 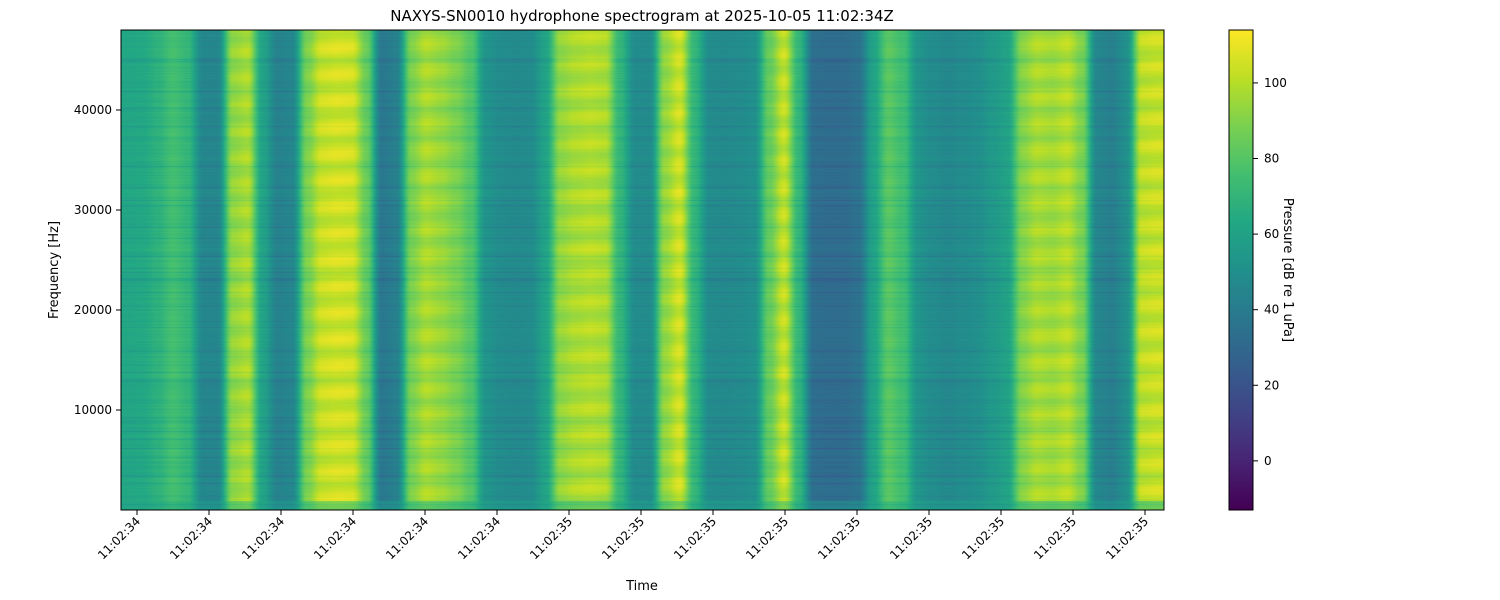 I want to click on colorbar-tick-label: 40, so click(x=1271, y=310).